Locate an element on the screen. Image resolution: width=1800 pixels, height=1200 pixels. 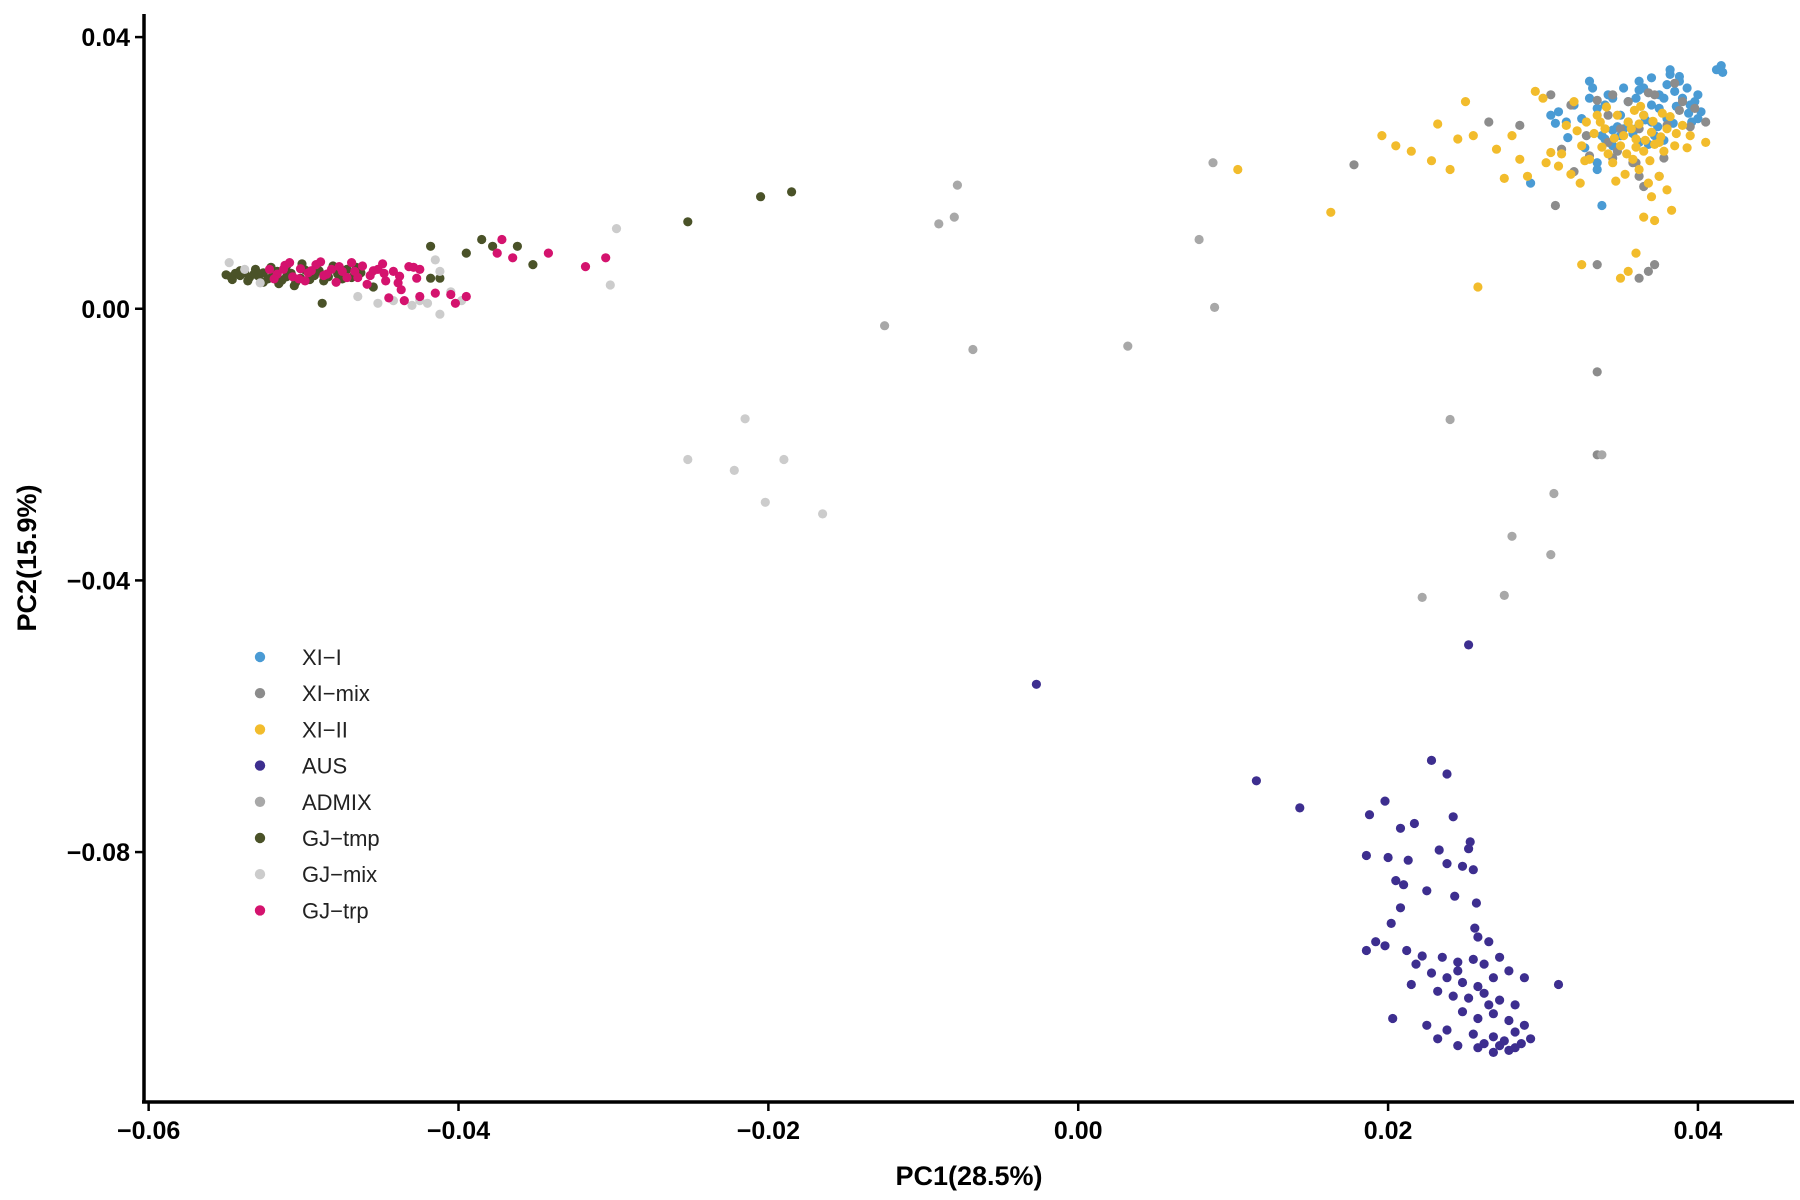
y-tick-label: −0.04 is located at coordinates (98, 581).